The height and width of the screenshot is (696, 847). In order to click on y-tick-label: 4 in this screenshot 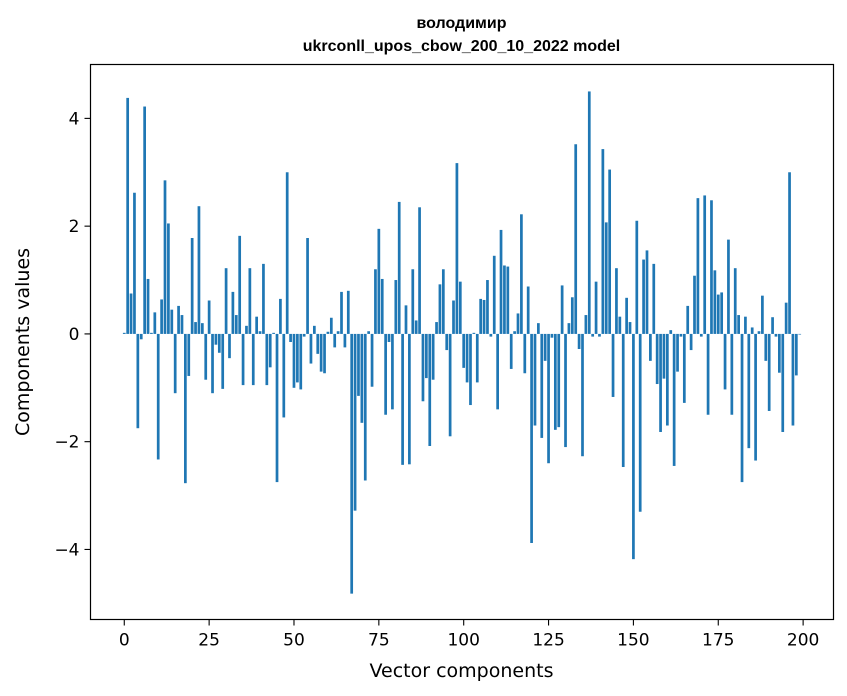, I will do `click(74, 119)`.